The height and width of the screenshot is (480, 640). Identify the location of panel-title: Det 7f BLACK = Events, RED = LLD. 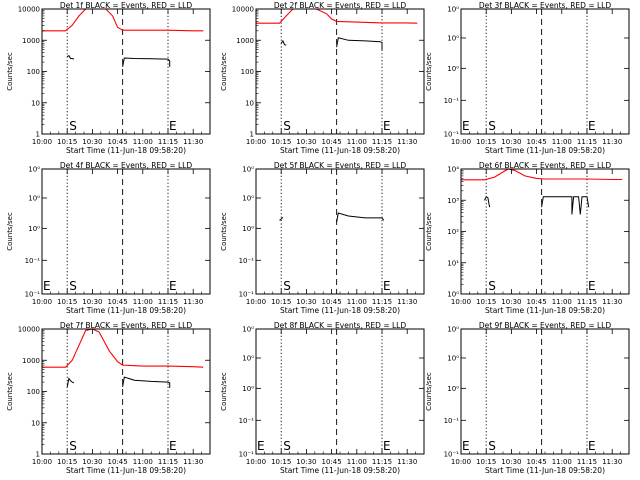
(126, 325).